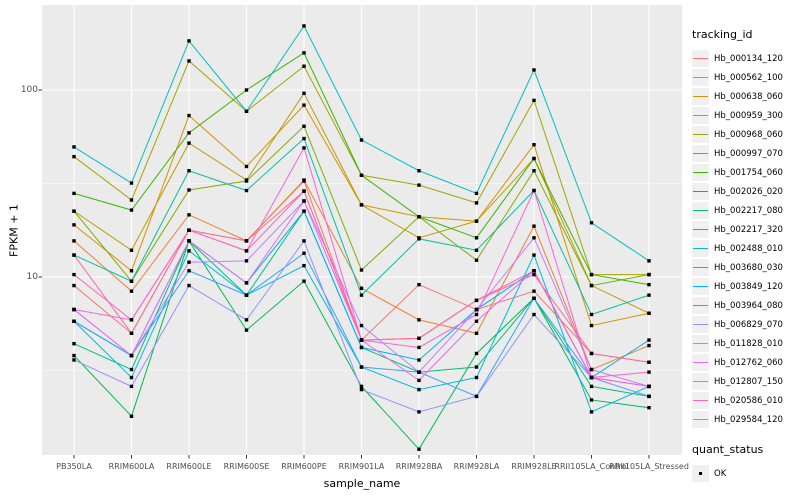  I want to click on legend-item-label: Hb_000638_060, so click(748, 96).